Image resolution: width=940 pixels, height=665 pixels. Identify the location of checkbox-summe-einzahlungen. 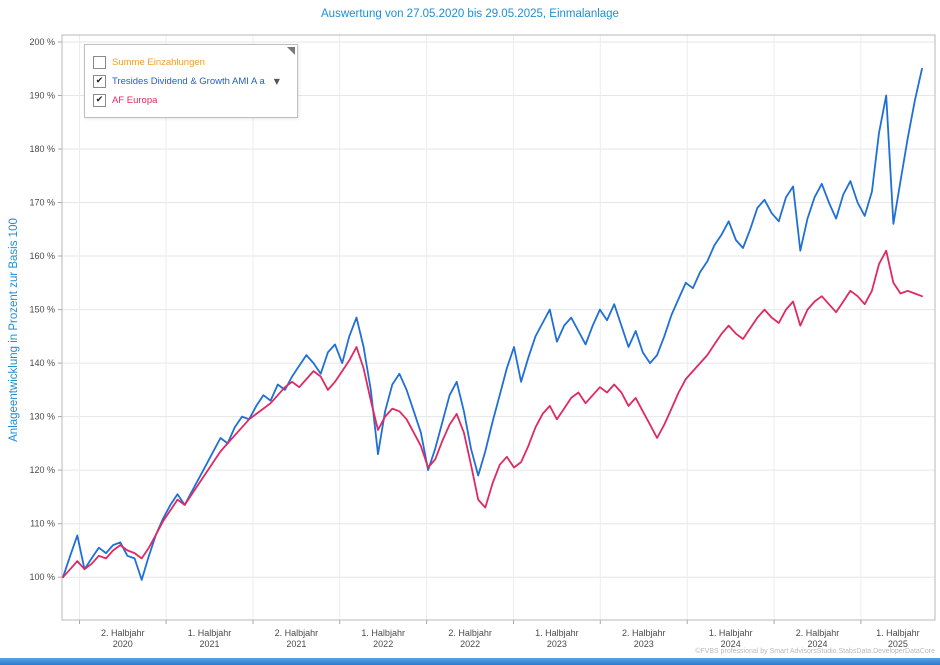
(99, 62).